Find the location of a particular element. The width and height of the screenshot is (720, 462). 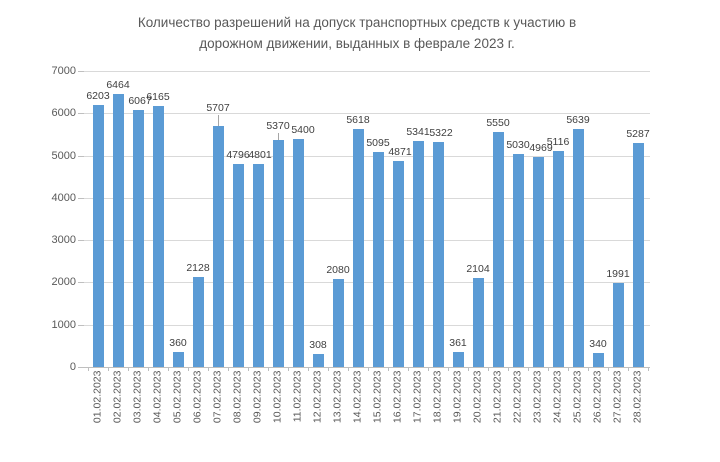

x-axis-tick-label: 12.02.2023 is located at coordinates (317, 397).